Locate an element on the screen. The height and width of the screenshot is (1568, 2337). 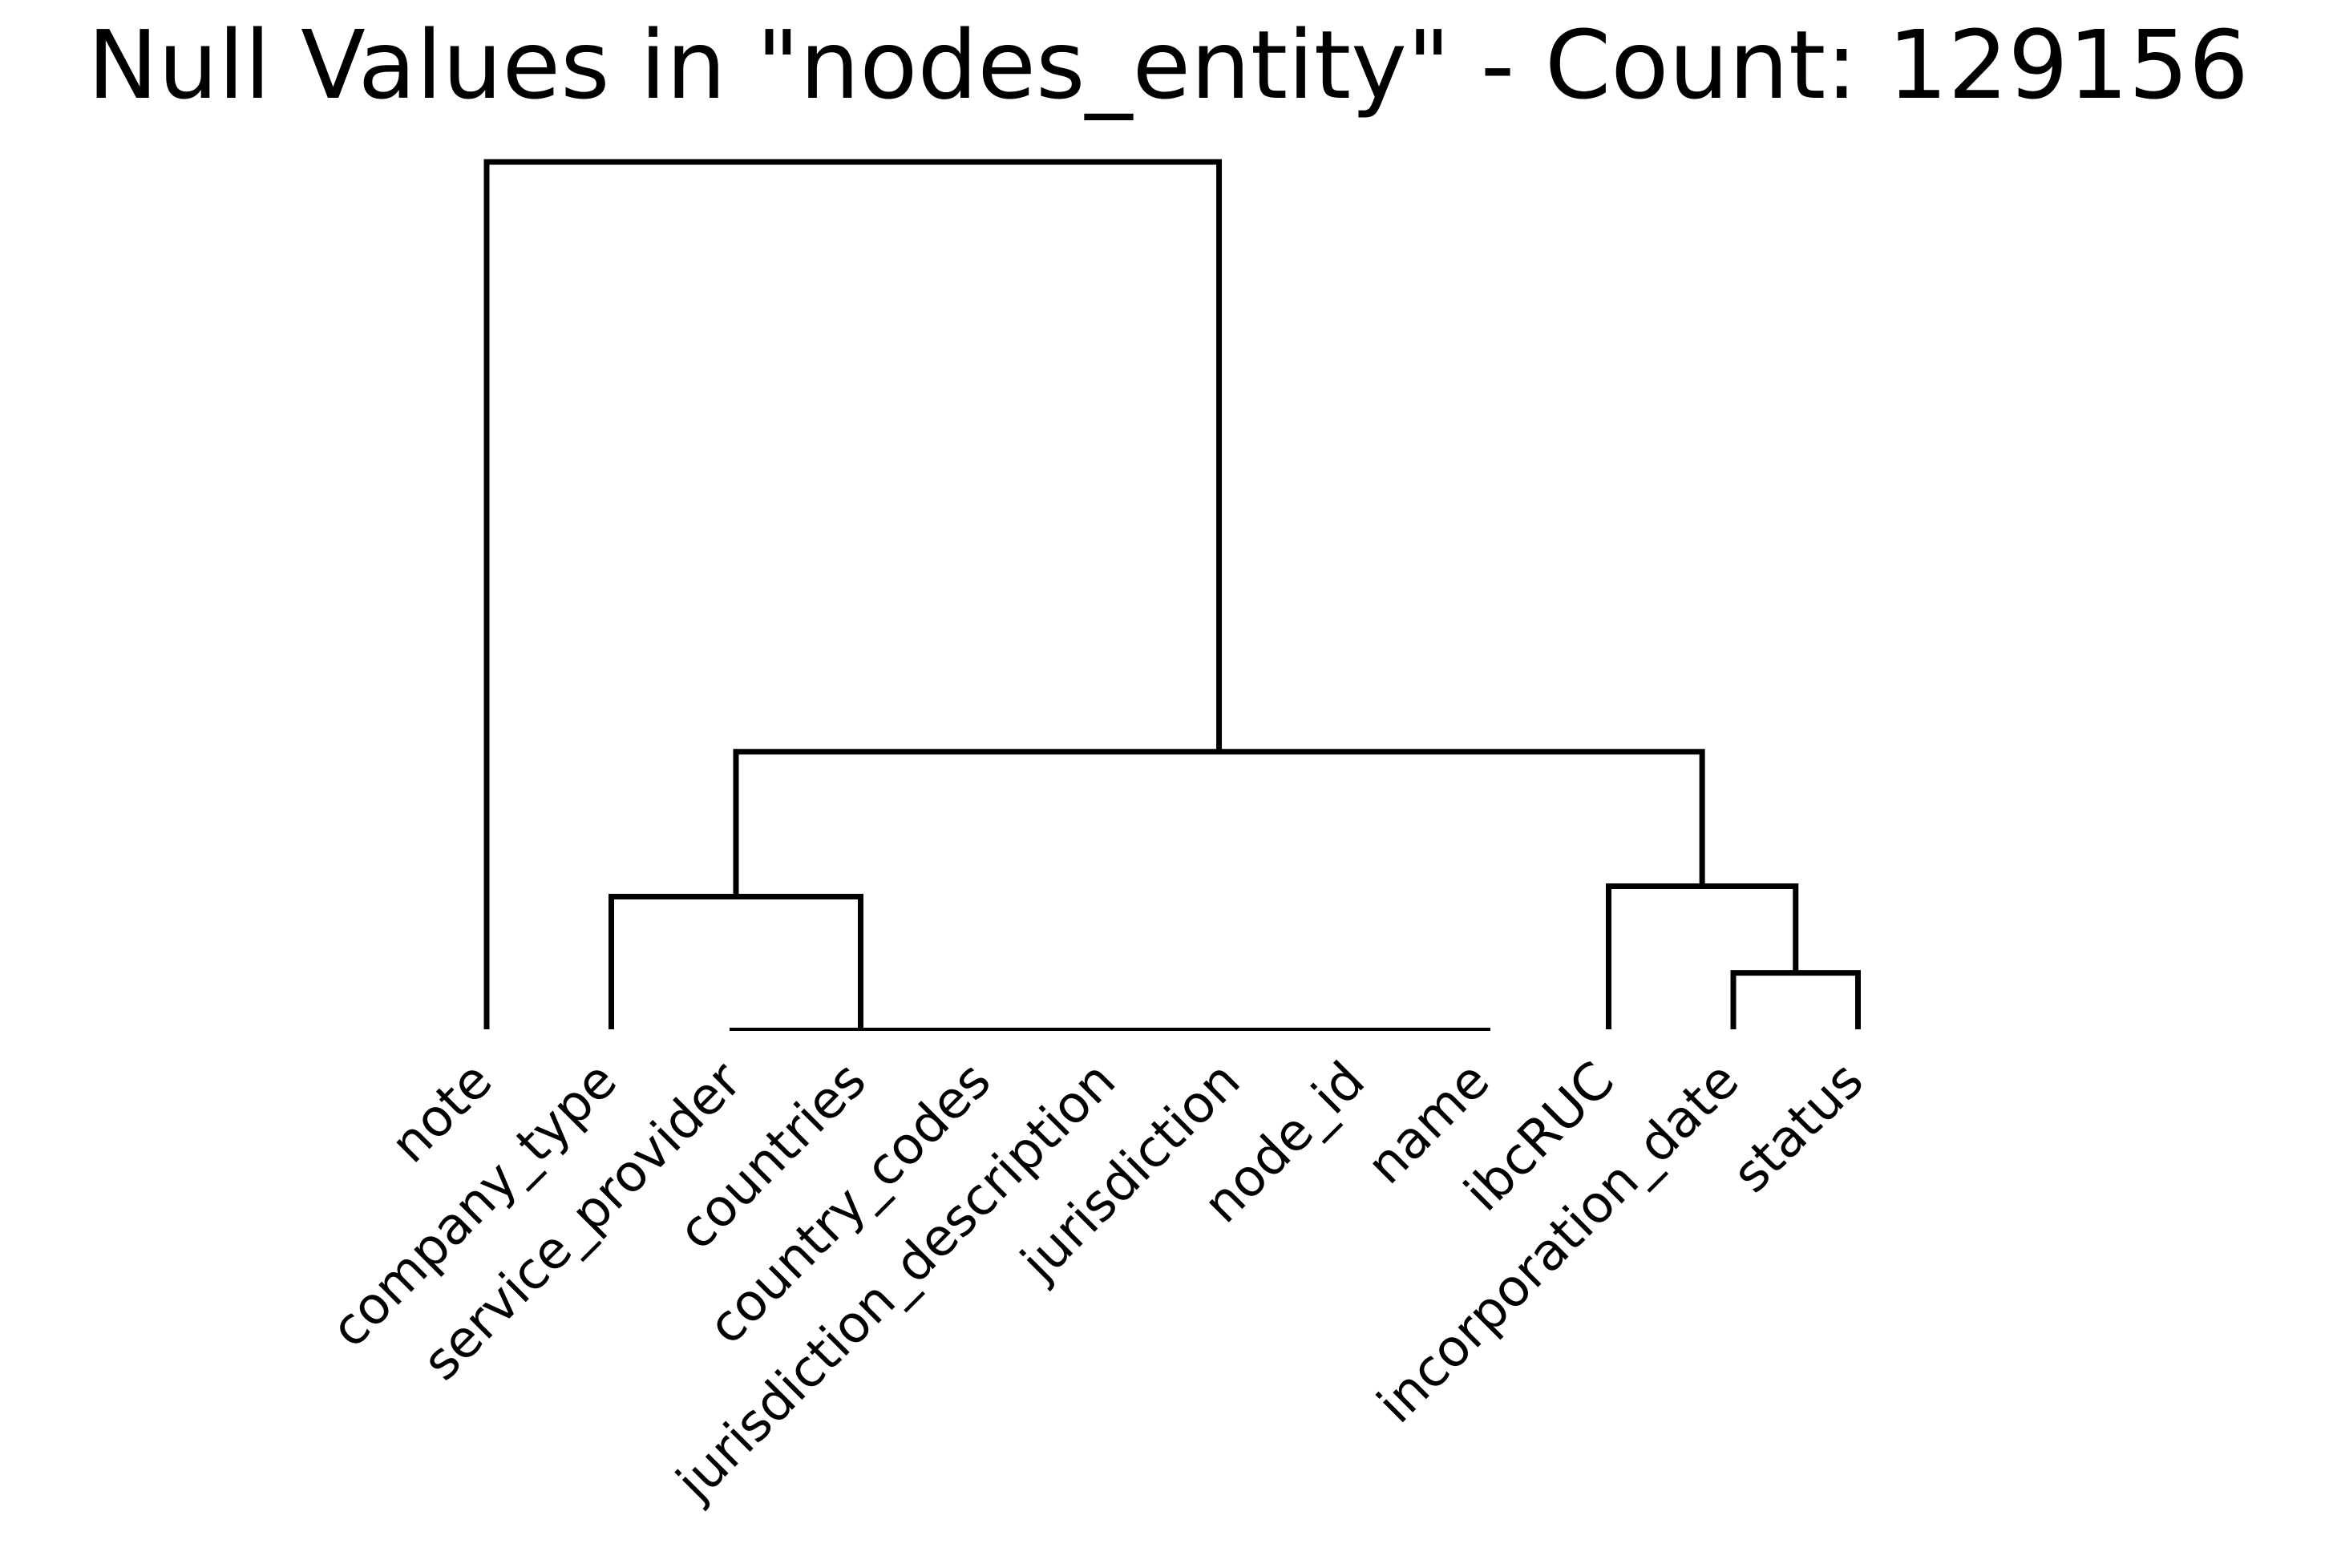
leaf-label-status: status is located at coordinates (1797, 1127).